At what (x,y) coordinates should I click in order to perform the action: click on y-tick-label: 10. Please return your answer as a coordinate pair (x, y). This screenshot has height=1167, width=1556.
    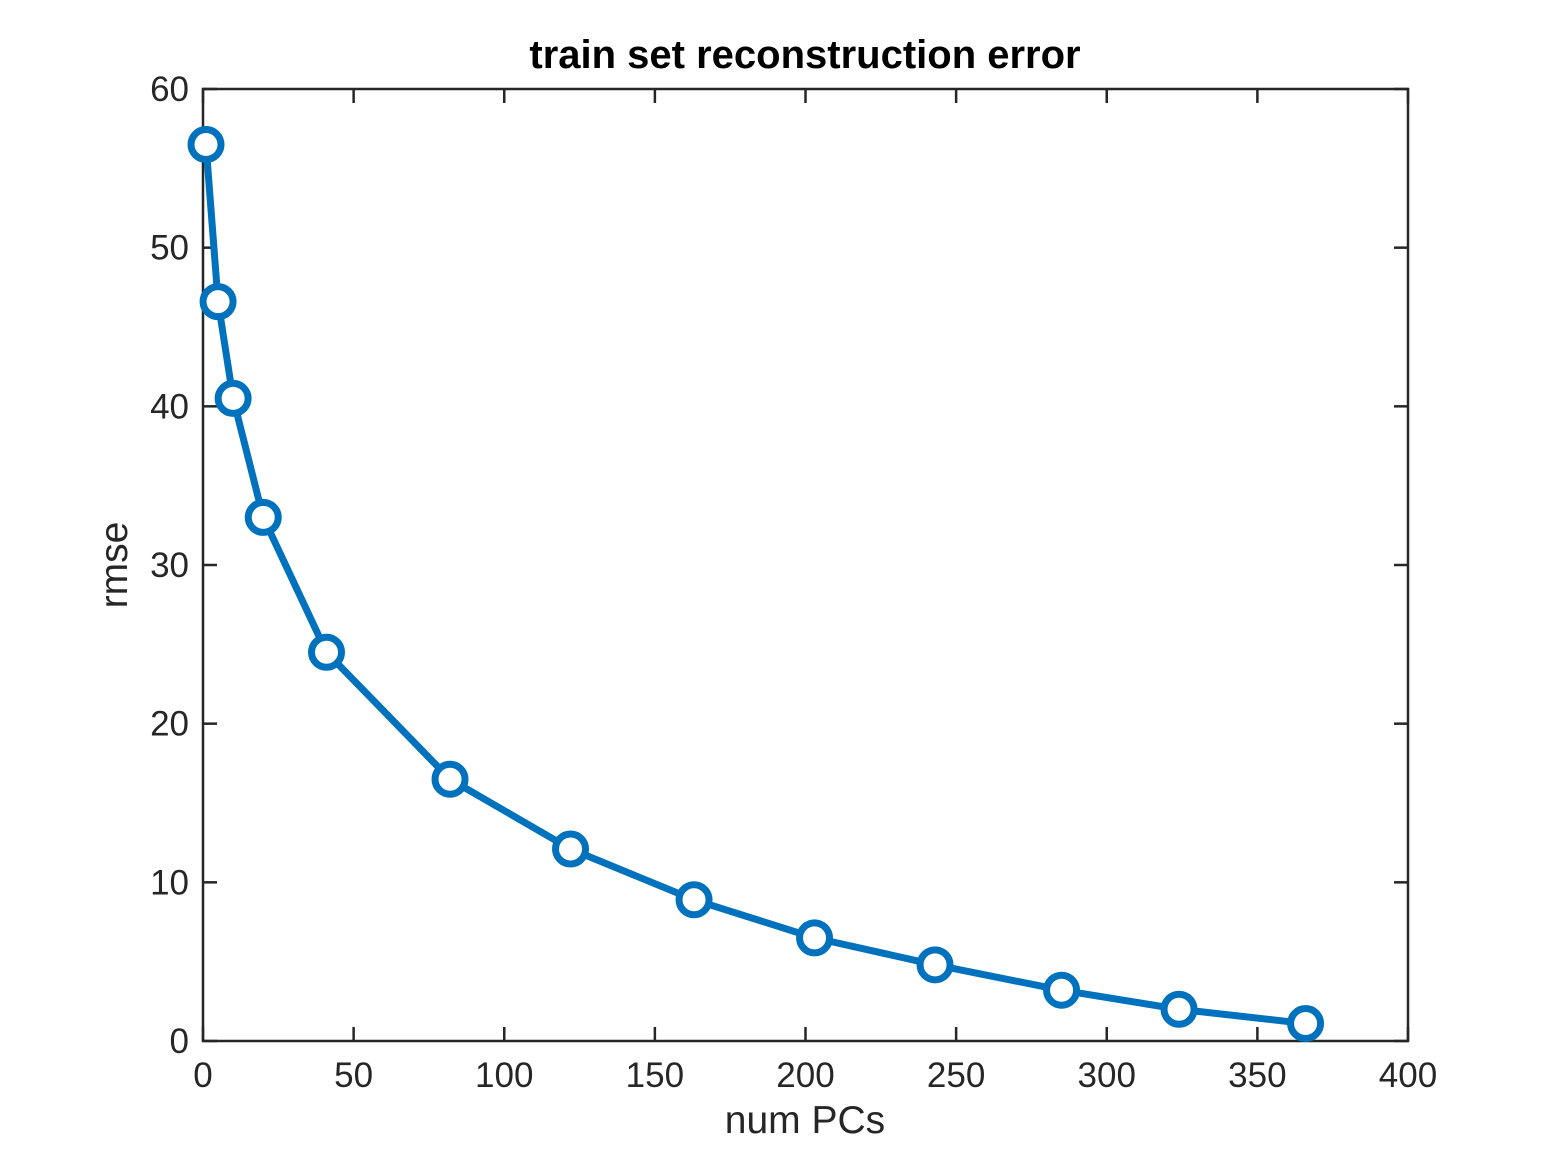
    Looking at the image, I should click on (169, 882).